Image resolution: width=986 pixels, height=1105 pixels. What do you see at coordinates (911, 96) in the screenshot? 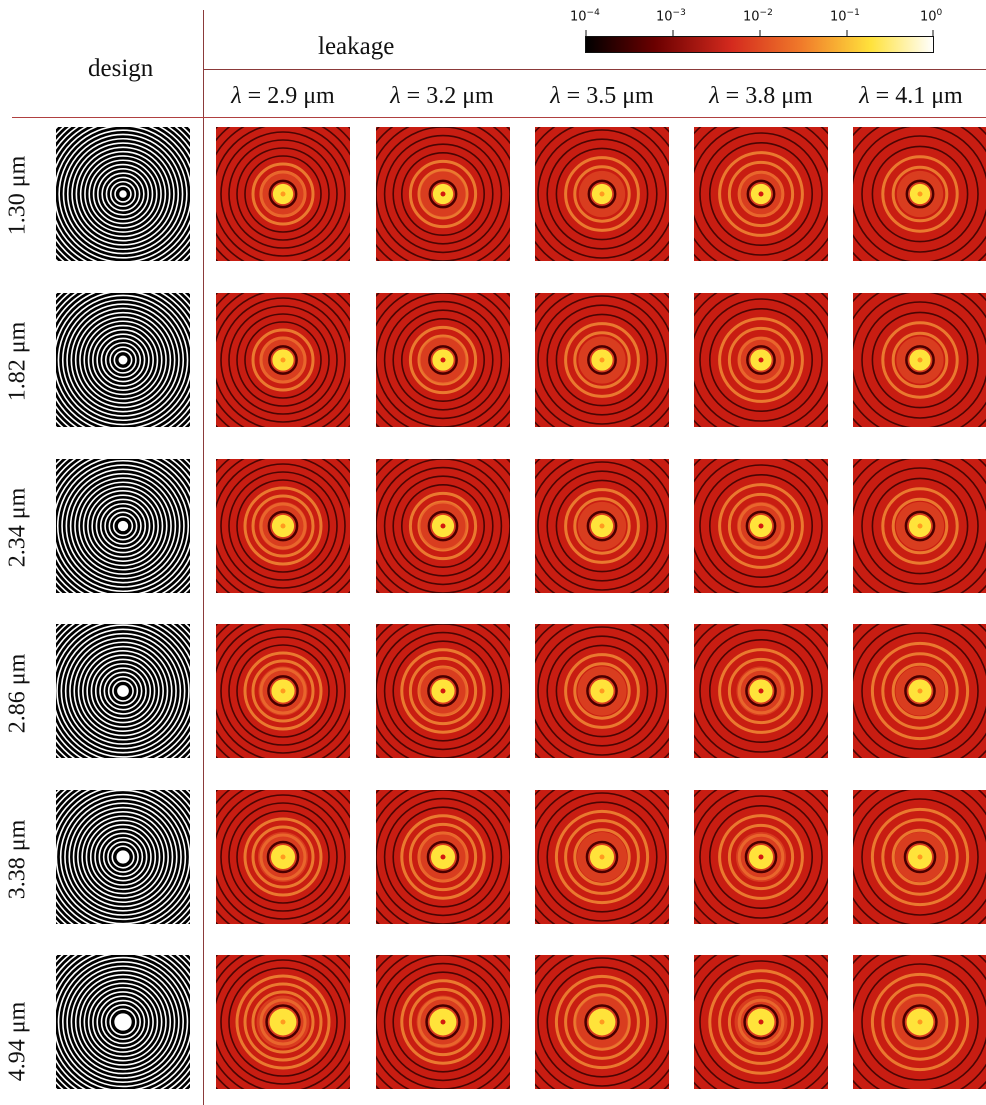
I see `wavelength-label: λ = 4.1 μm` at bounding box center [911, 96].